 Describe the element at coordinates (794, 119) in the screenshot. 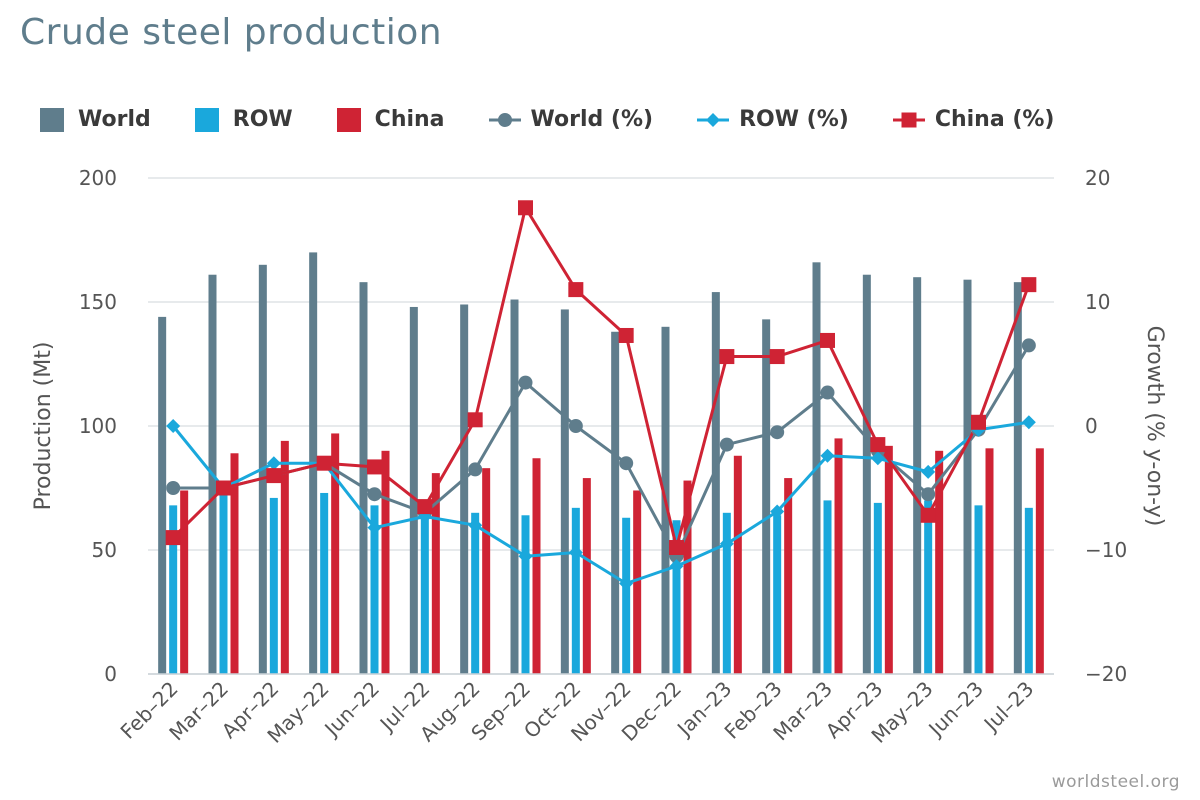

I see `legend-label-row-pct: ROW (%)` at that location.